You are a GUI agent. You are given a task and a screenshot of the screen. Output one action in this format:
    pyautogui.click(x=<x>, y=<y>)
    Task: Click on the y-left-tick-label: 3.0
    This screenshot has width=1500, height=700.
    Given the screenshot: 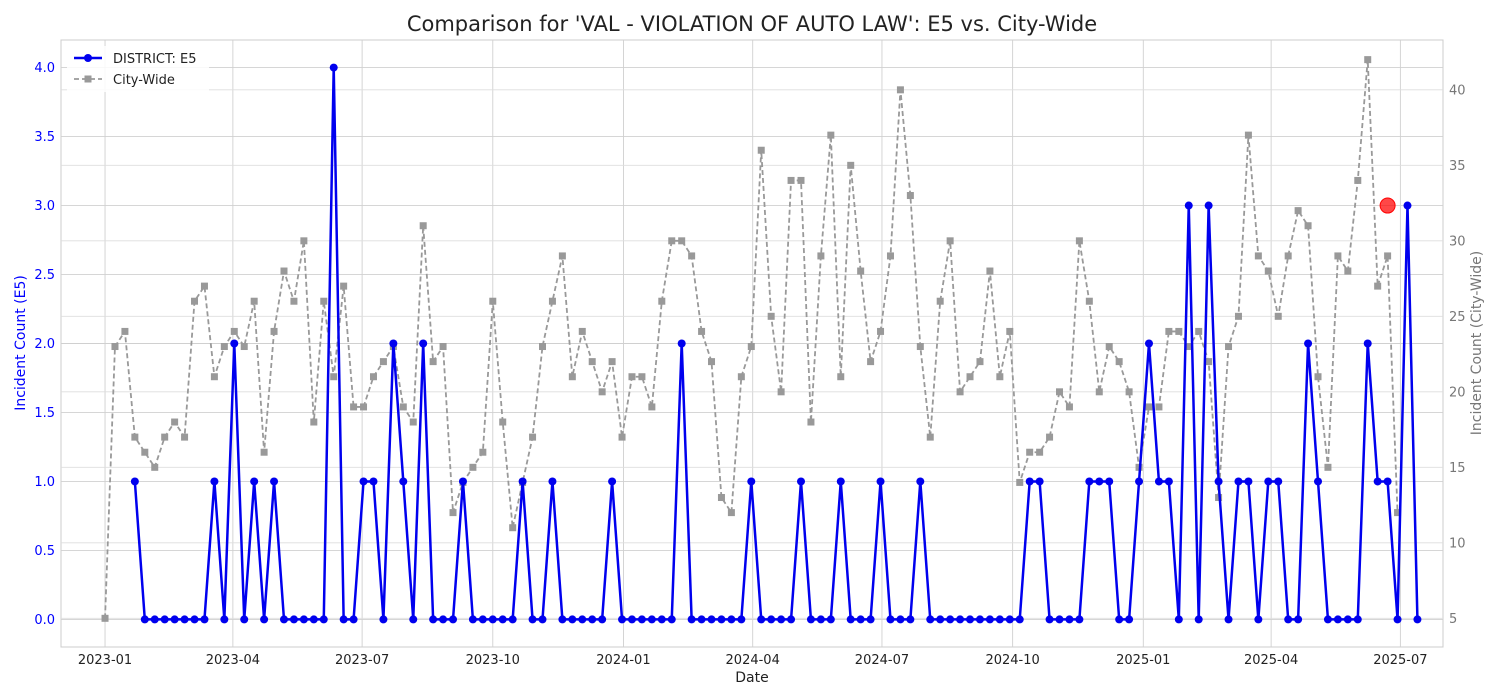 What is the action you would take?
    pyautogui.click(x=44, y=206)
    